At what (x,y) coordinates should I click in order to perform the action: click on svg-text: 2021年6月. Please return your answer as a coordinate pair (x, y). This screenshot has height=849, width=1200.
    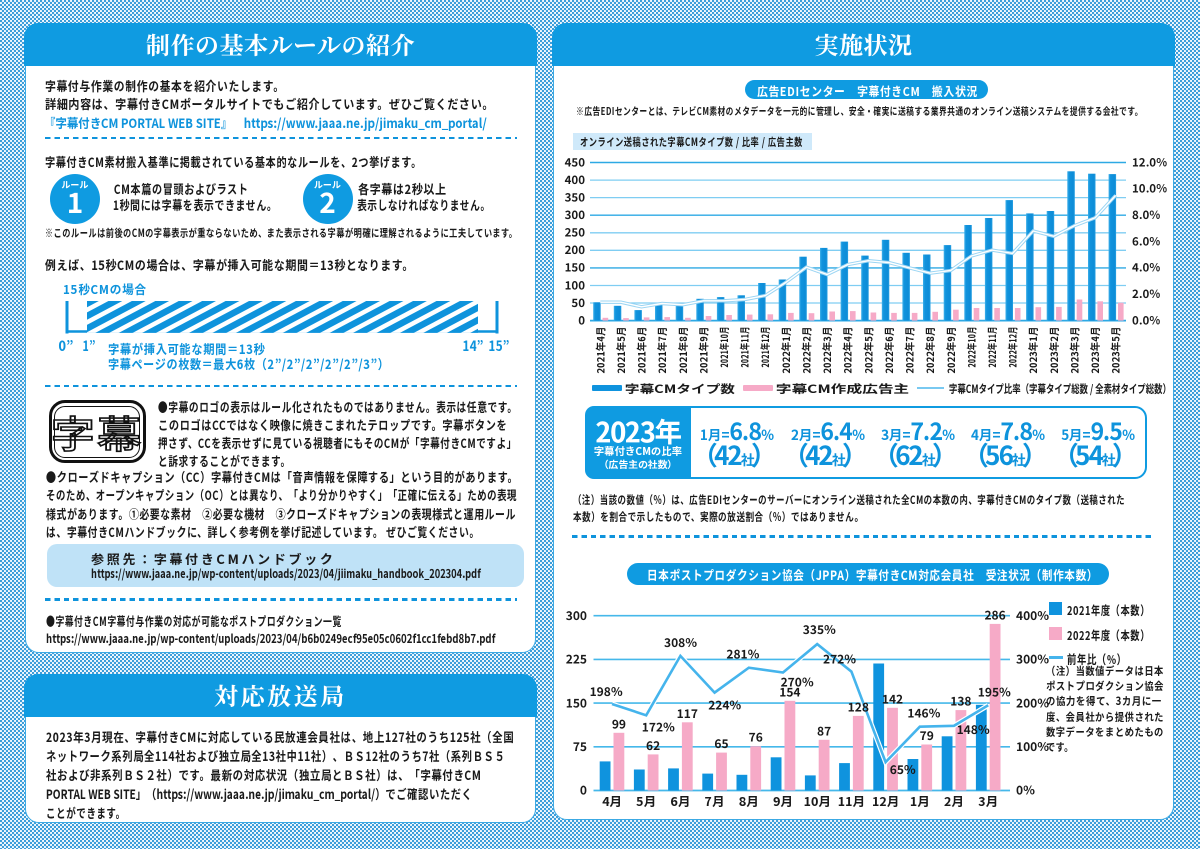
    Looking at the image, I should click on (641, 350).